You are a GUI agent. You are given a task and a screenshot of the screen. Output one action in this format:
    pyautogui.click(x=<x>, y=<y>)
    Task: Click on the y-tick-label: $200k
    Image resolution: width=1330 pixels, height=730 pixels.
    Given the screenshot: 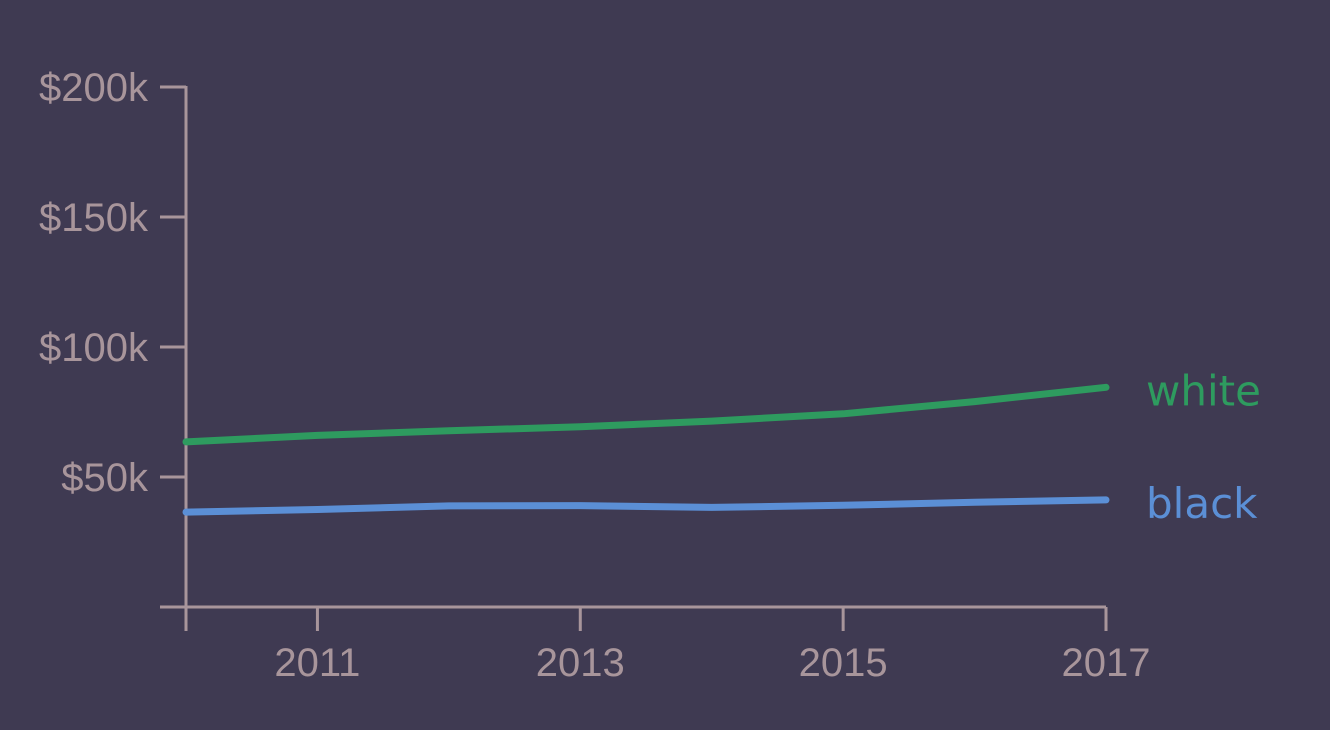 What is the action you would take?
    pyautogui.click(x=94, y=88)
    